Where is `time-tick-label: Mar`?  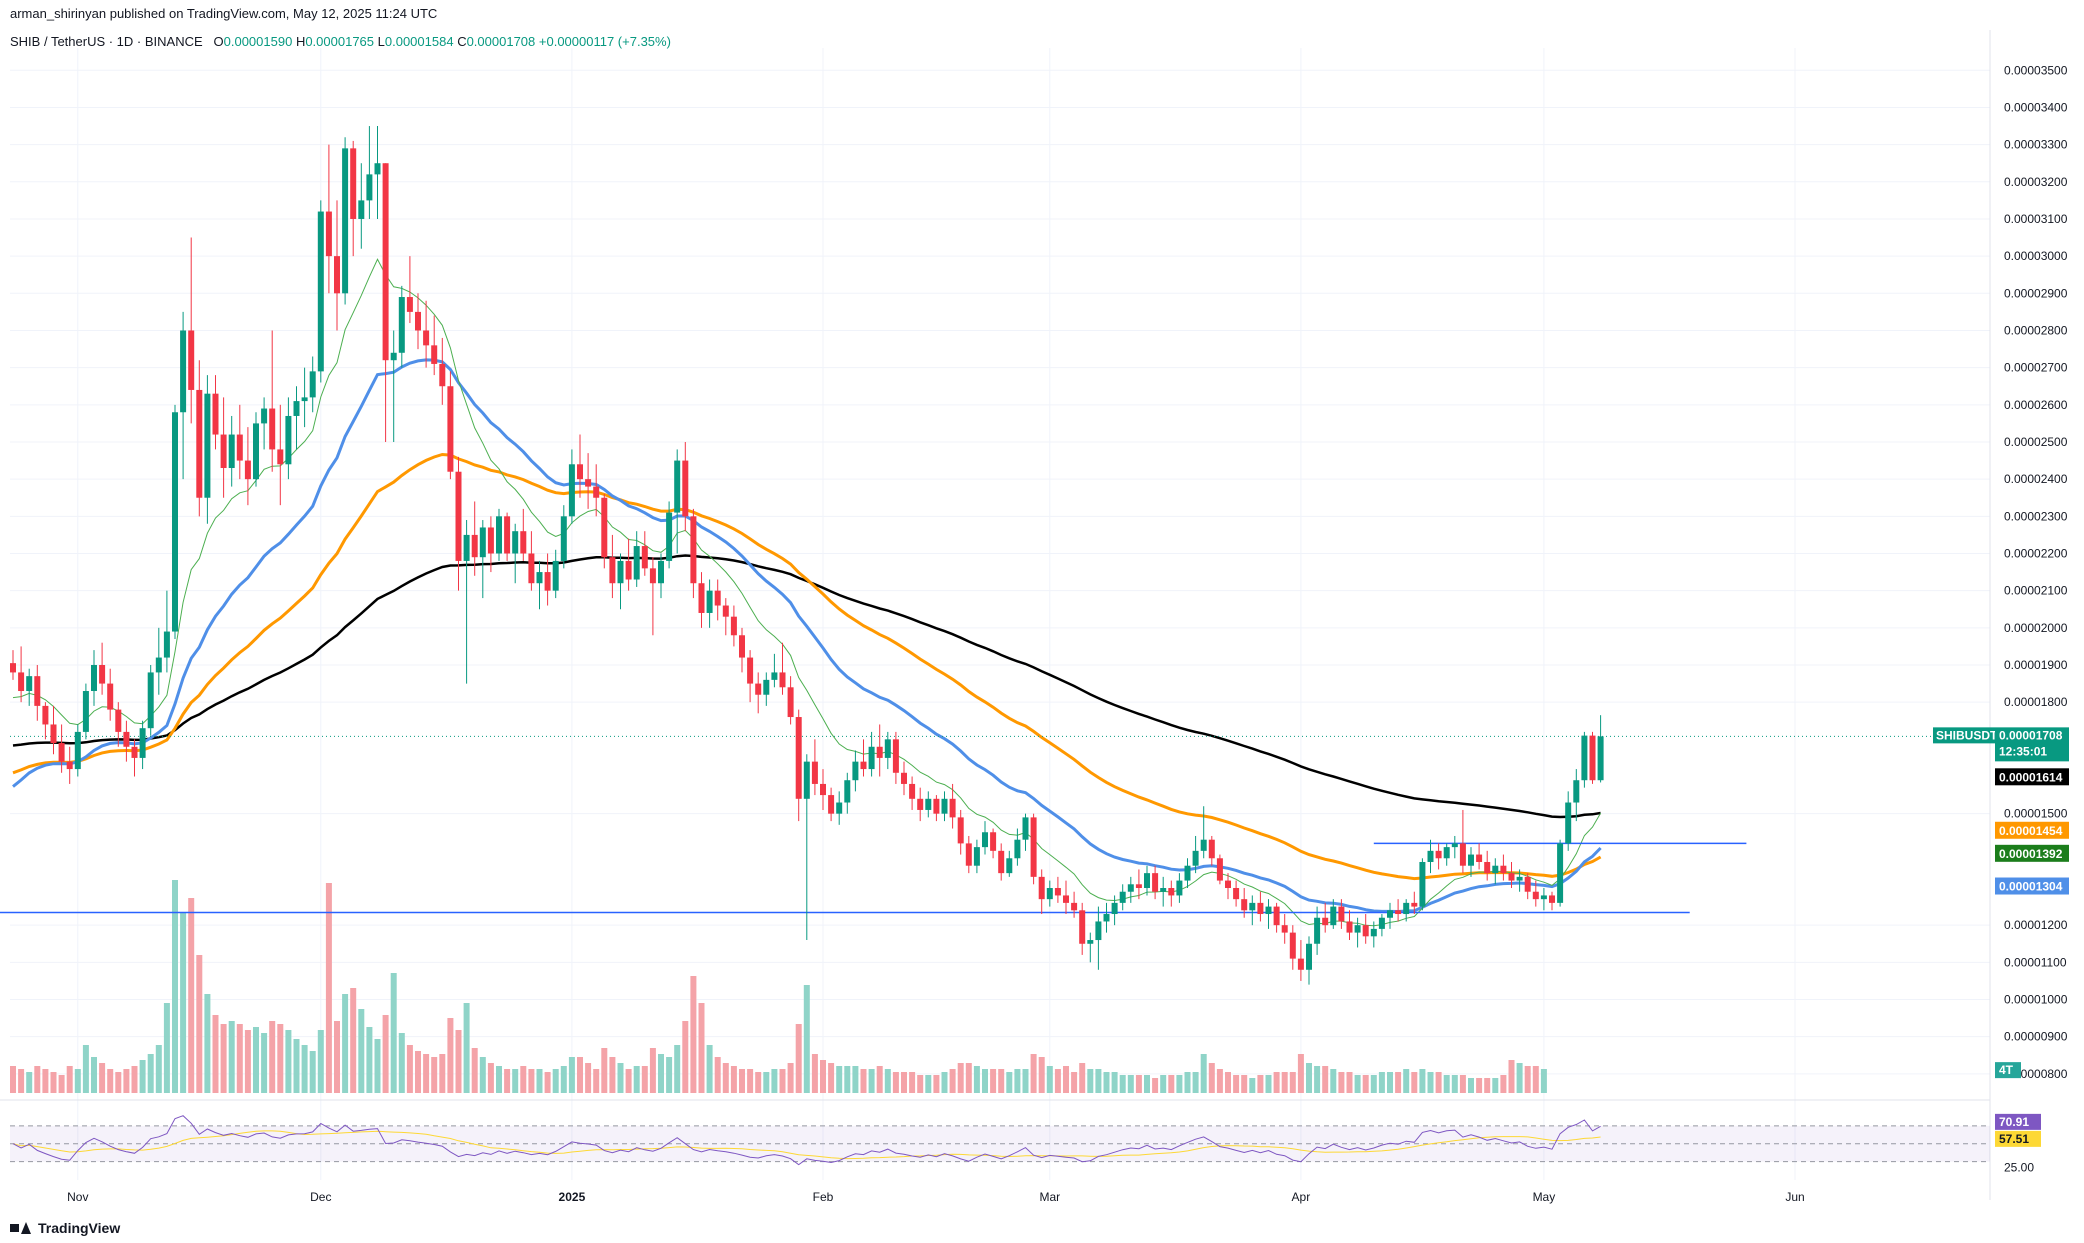 time-tick-label: Mar is located at coordinates (1049, 1197).